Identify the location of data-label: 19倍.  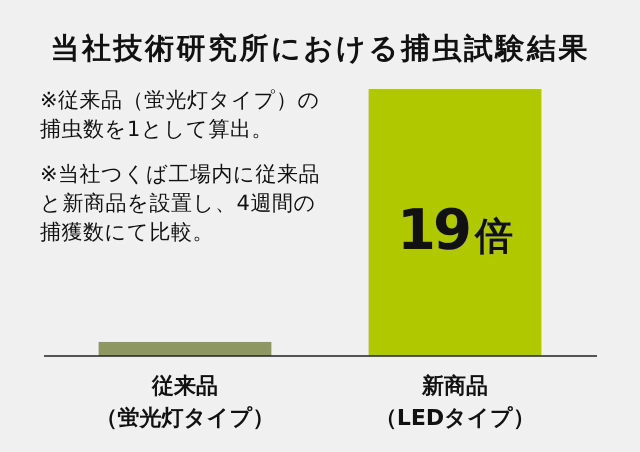
(455, 231).